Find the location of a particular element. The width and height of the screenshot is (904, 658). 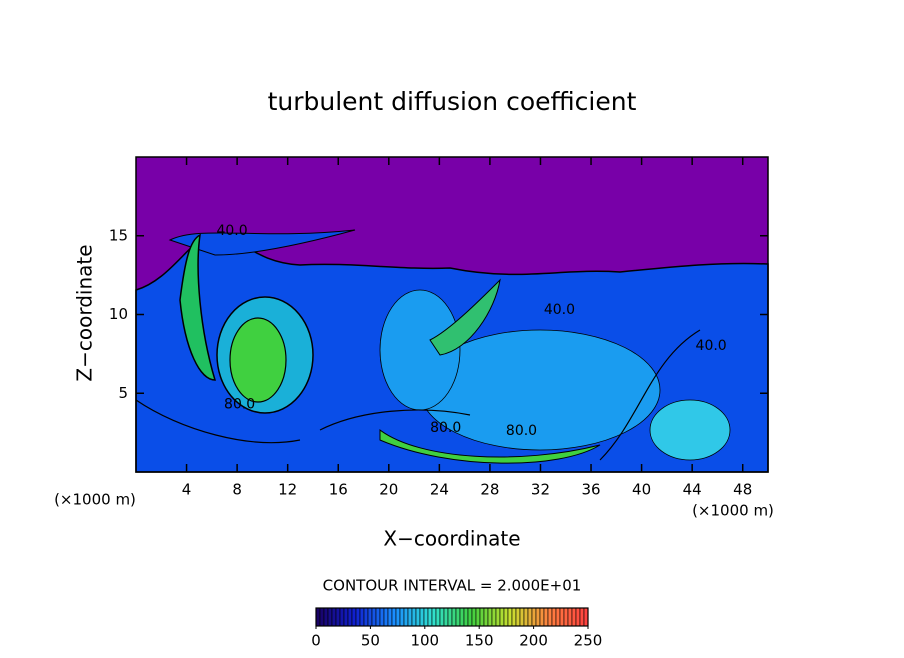

x-tick-label: 24 is located at coordinates (439, 490).